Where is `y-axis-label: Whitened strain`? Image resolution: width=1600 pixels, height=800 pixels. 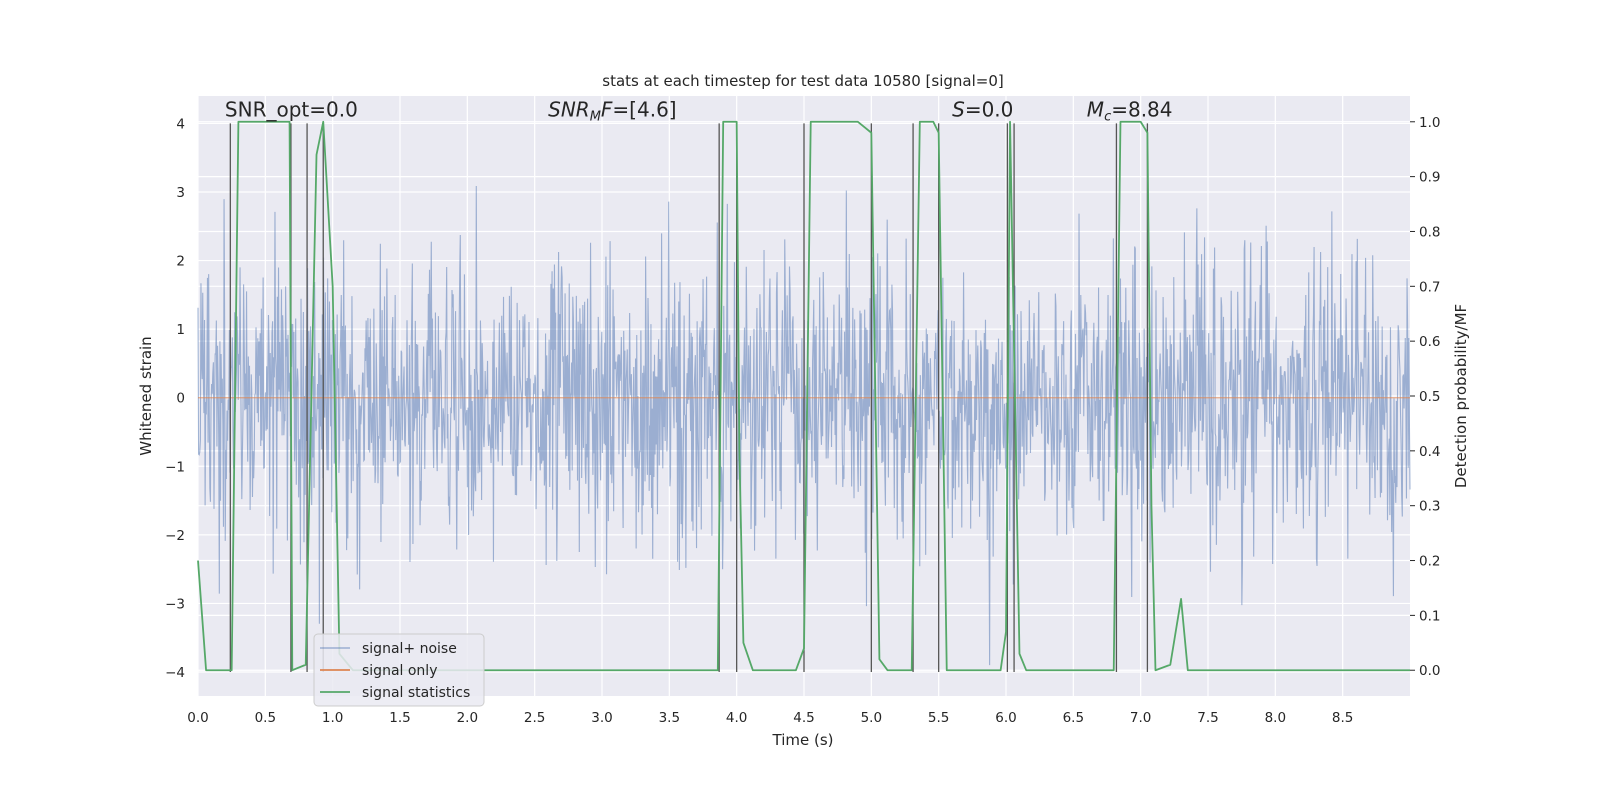
y-axis-label: Whitened strain is located at coordinates (146, 395).